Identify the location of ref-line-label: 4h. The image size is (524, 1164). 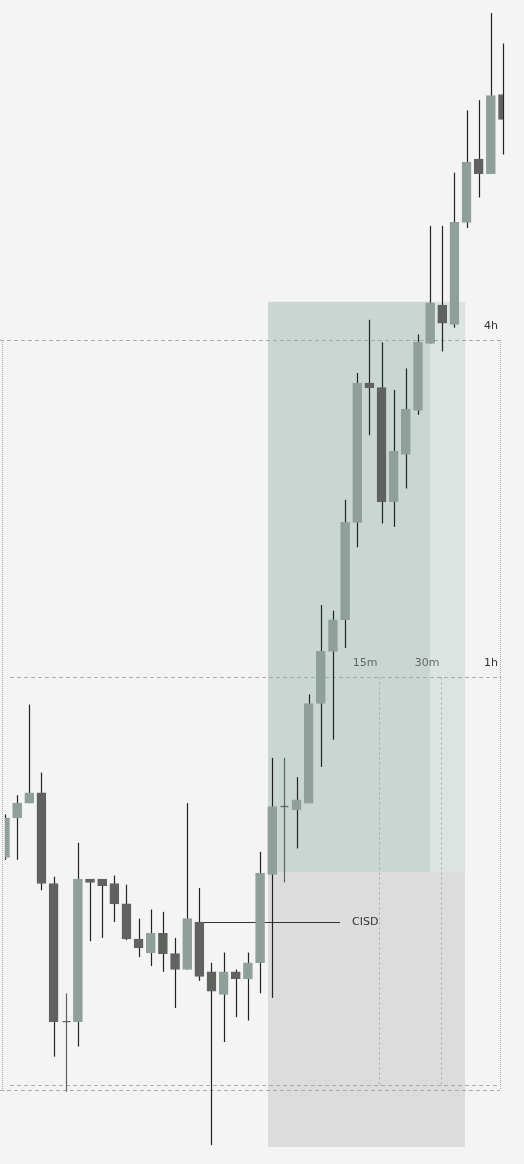
(491, 326).